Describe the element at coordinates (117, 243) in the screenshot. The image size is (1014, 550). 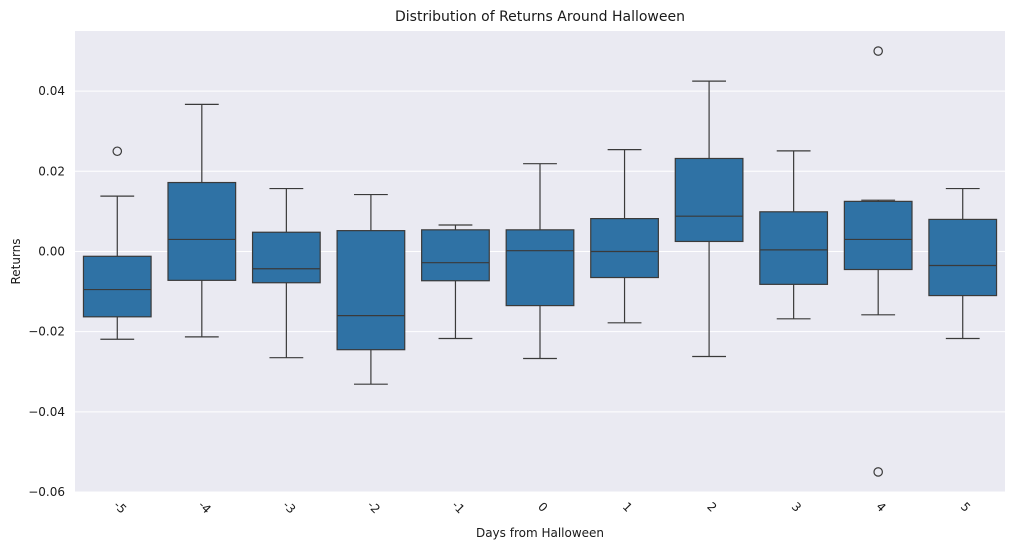
I see `box--5` at that location.